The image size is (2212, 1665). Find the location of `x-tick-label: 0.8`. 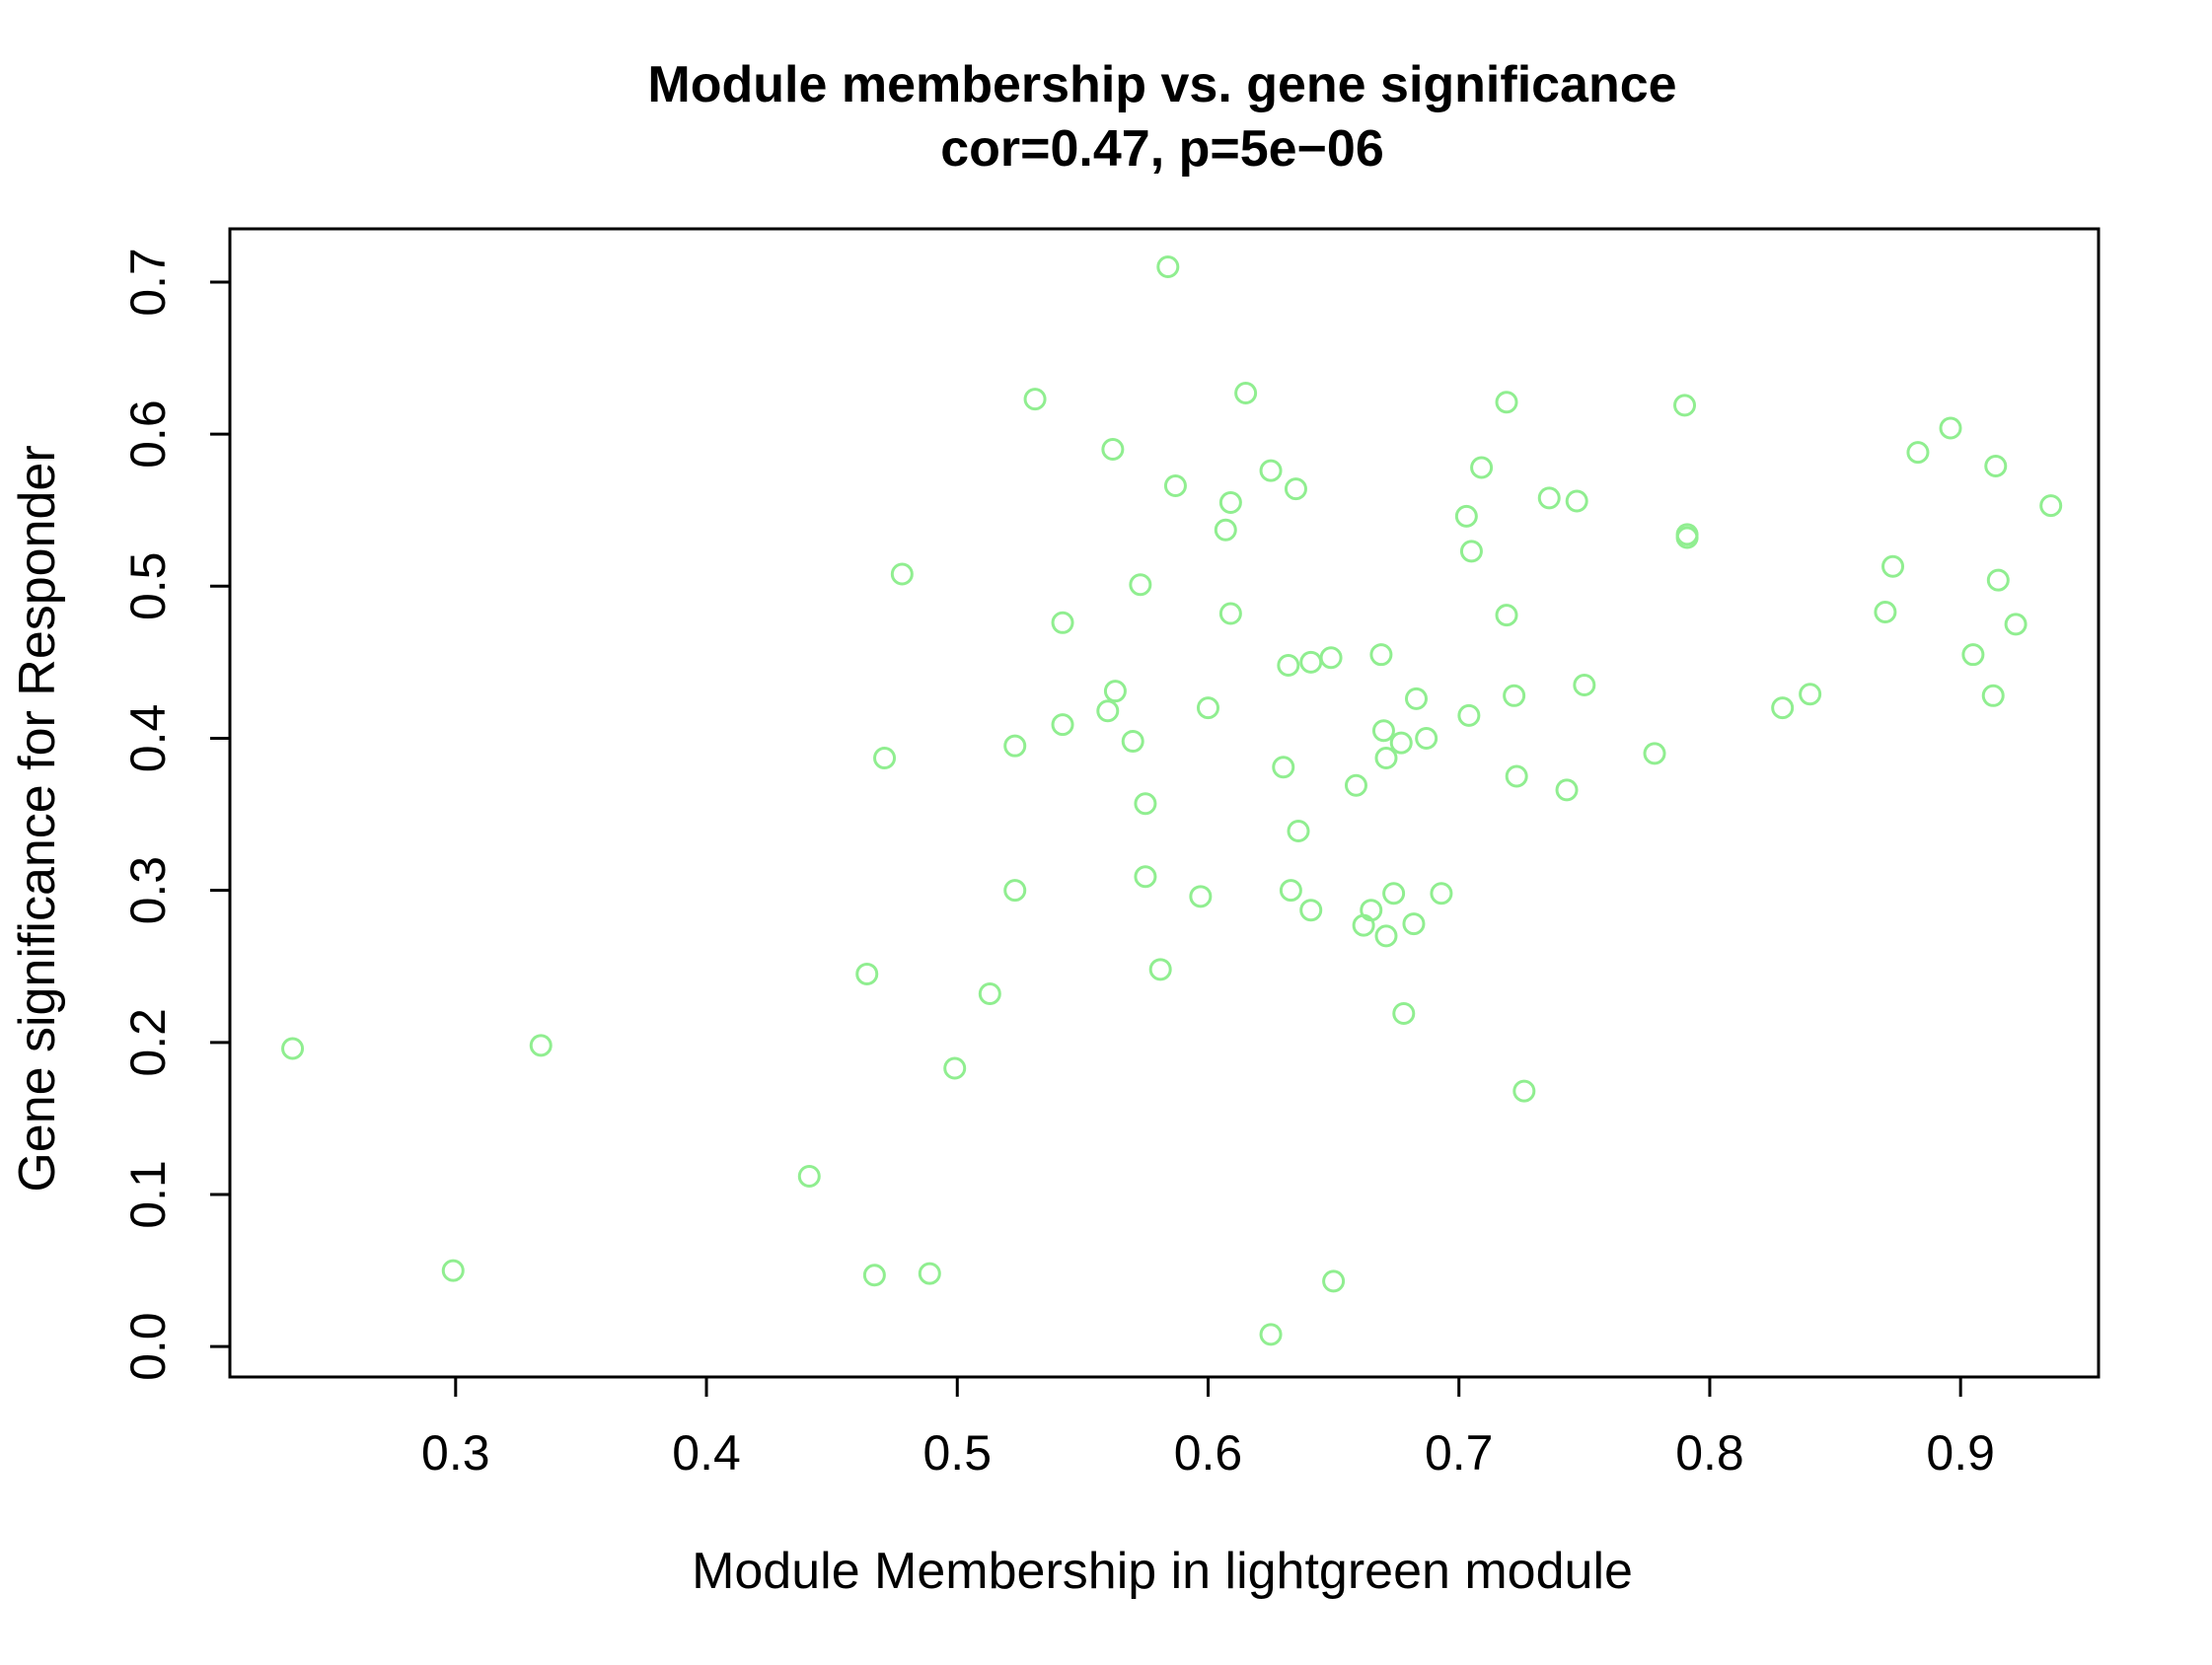

x-tick-label: 0.8 is located at coordinates (1709, 1453).